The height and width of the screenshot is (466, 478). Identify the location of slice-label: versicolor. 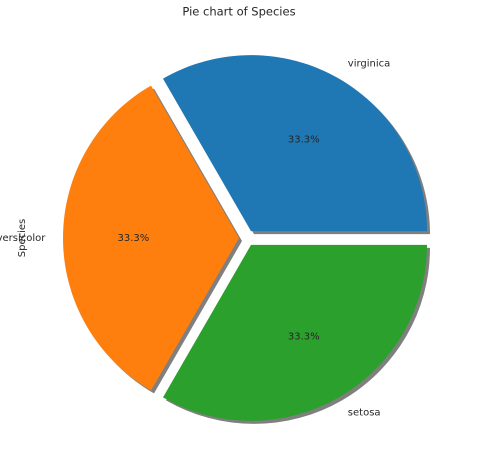
(23, 238).